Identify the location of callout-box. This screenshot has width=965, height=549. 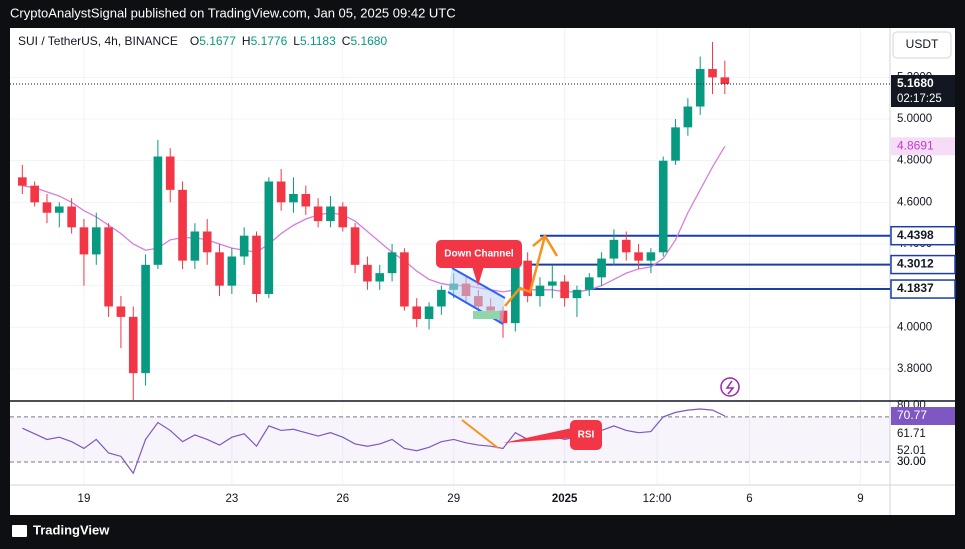
(479, 254).